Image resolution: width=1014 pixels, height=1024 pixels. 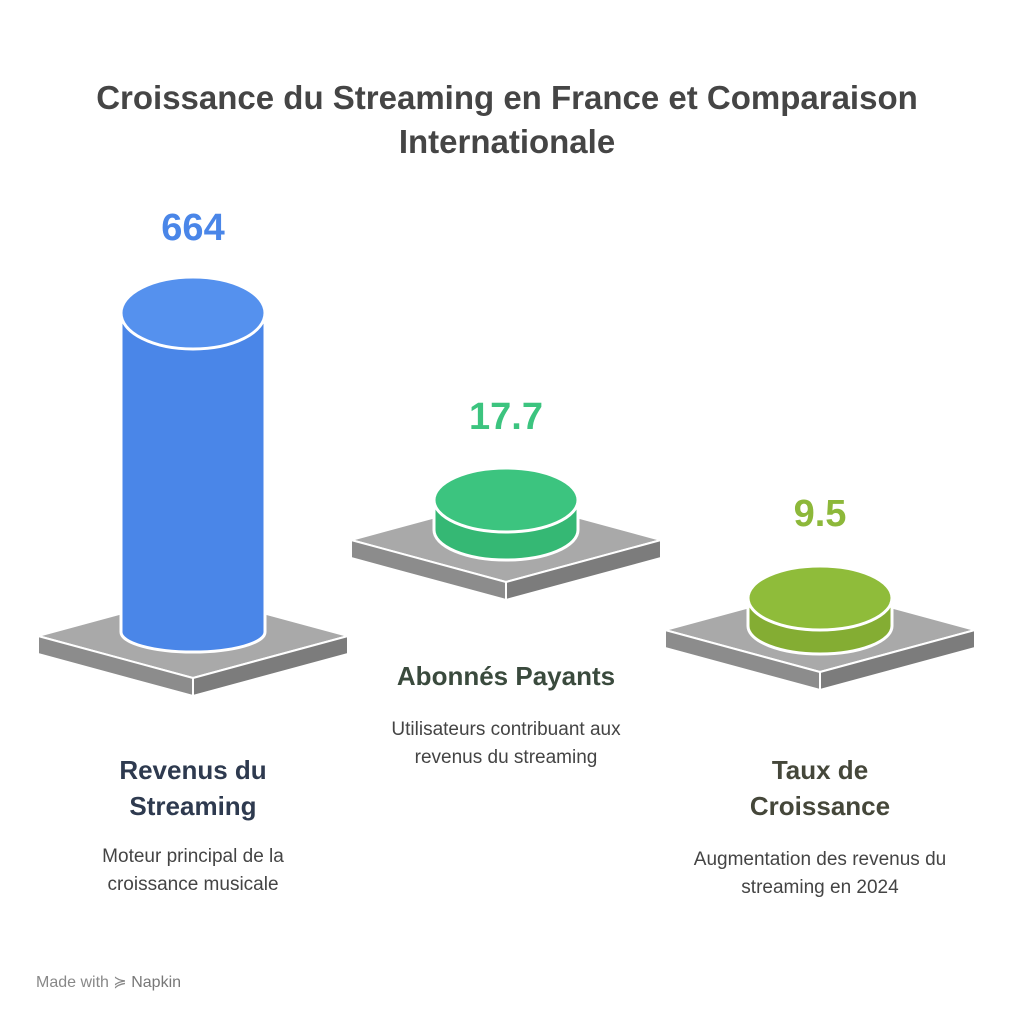 I want to click on footer: Made with ≽ Napkin, so click(x=109, y=982).